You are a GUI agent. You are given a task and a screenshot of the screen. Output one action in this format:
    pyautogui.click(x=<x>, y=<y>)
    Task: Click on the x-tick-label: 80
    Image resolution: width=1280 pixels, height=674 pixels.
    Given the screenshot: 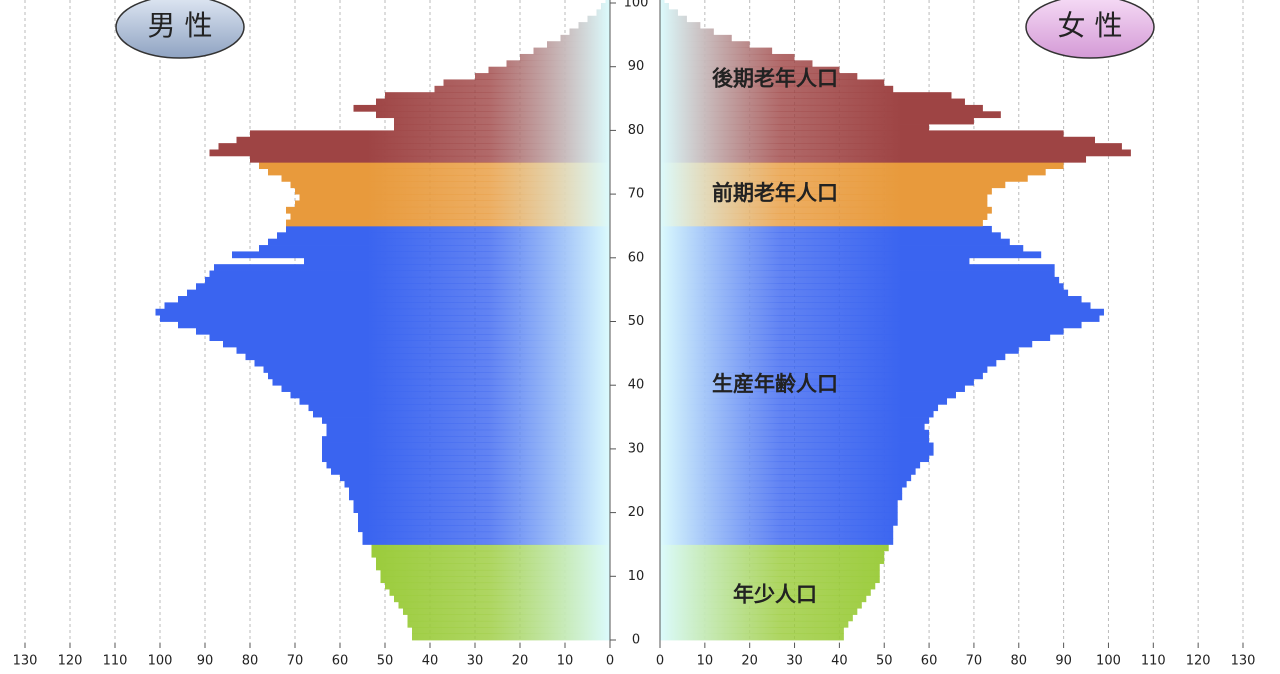 What is the action you would take?
    pyautogui.click(x=1018, y=661)
    